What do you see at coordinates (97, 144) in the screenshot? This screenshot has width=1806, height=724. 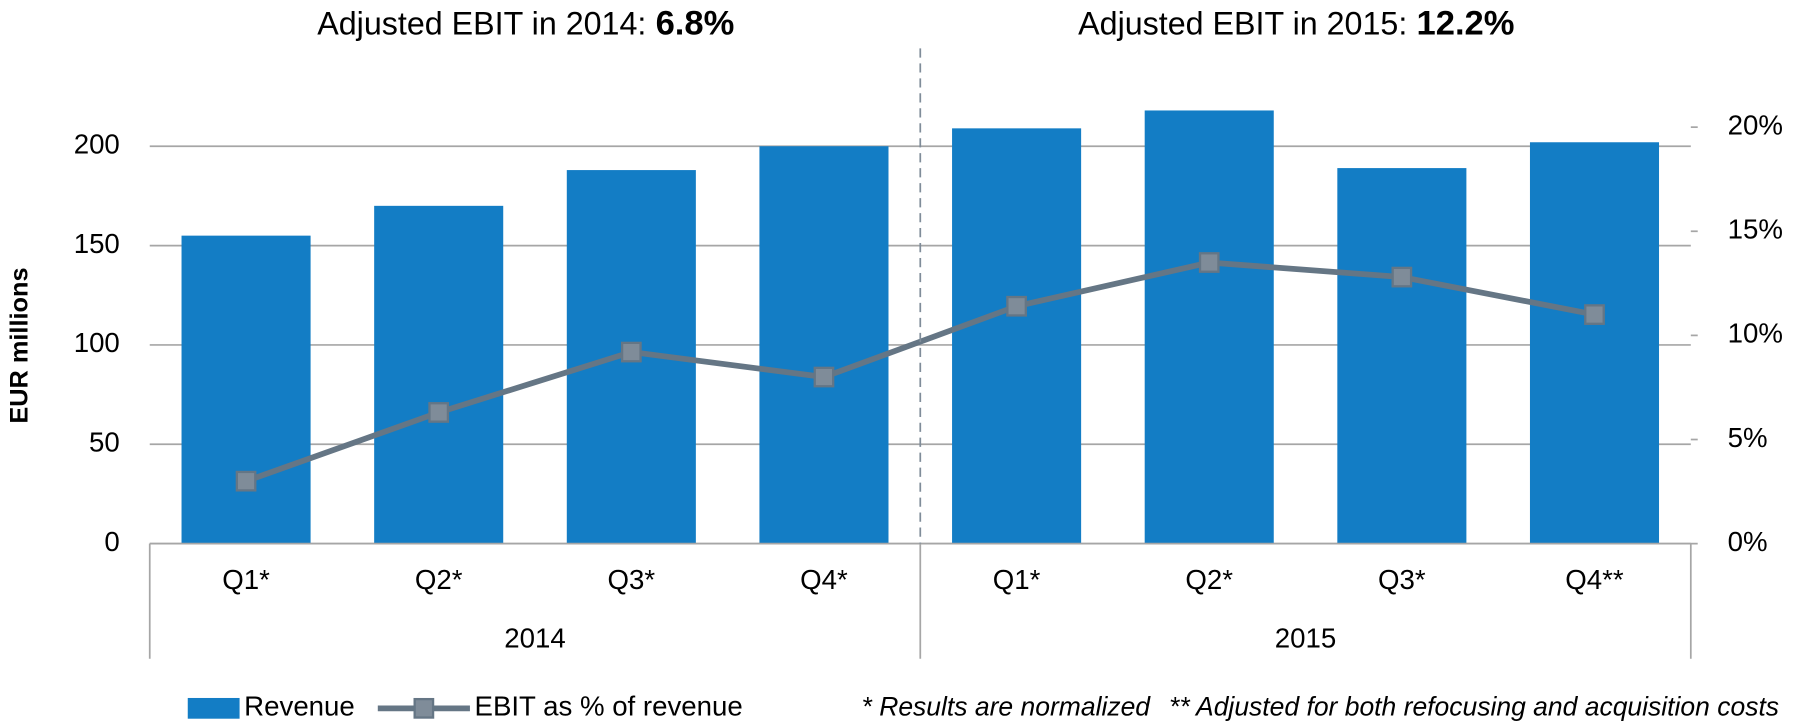 I see `y-tick-label: 200` at bounding box center [97, 144].